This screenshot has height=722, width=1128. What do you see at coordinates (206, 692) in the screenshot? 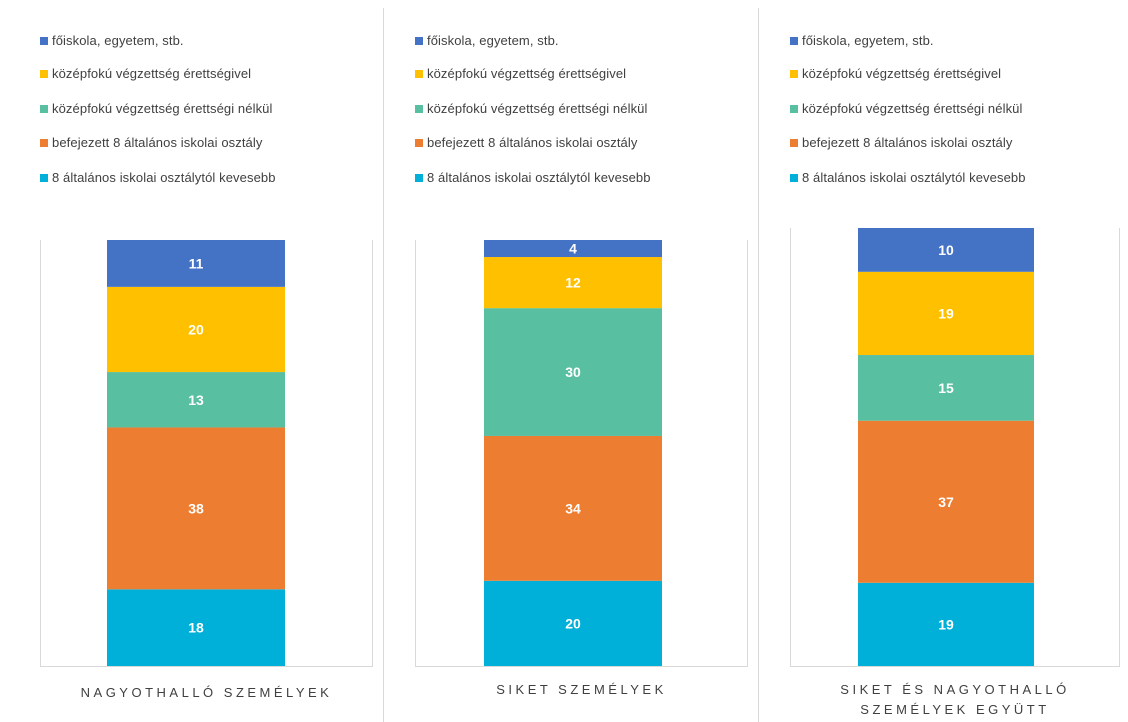
I see `category-label: NAGYOTHALLÓ SZEMÉLYEK` at bounding box center [206, 692].